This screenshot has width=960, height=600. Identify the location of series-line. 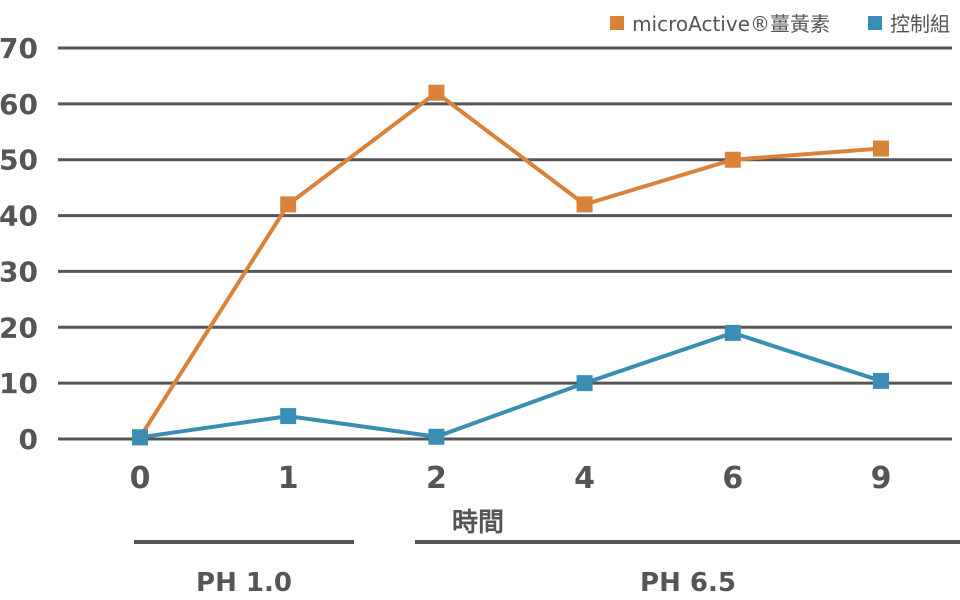
(510, 385).